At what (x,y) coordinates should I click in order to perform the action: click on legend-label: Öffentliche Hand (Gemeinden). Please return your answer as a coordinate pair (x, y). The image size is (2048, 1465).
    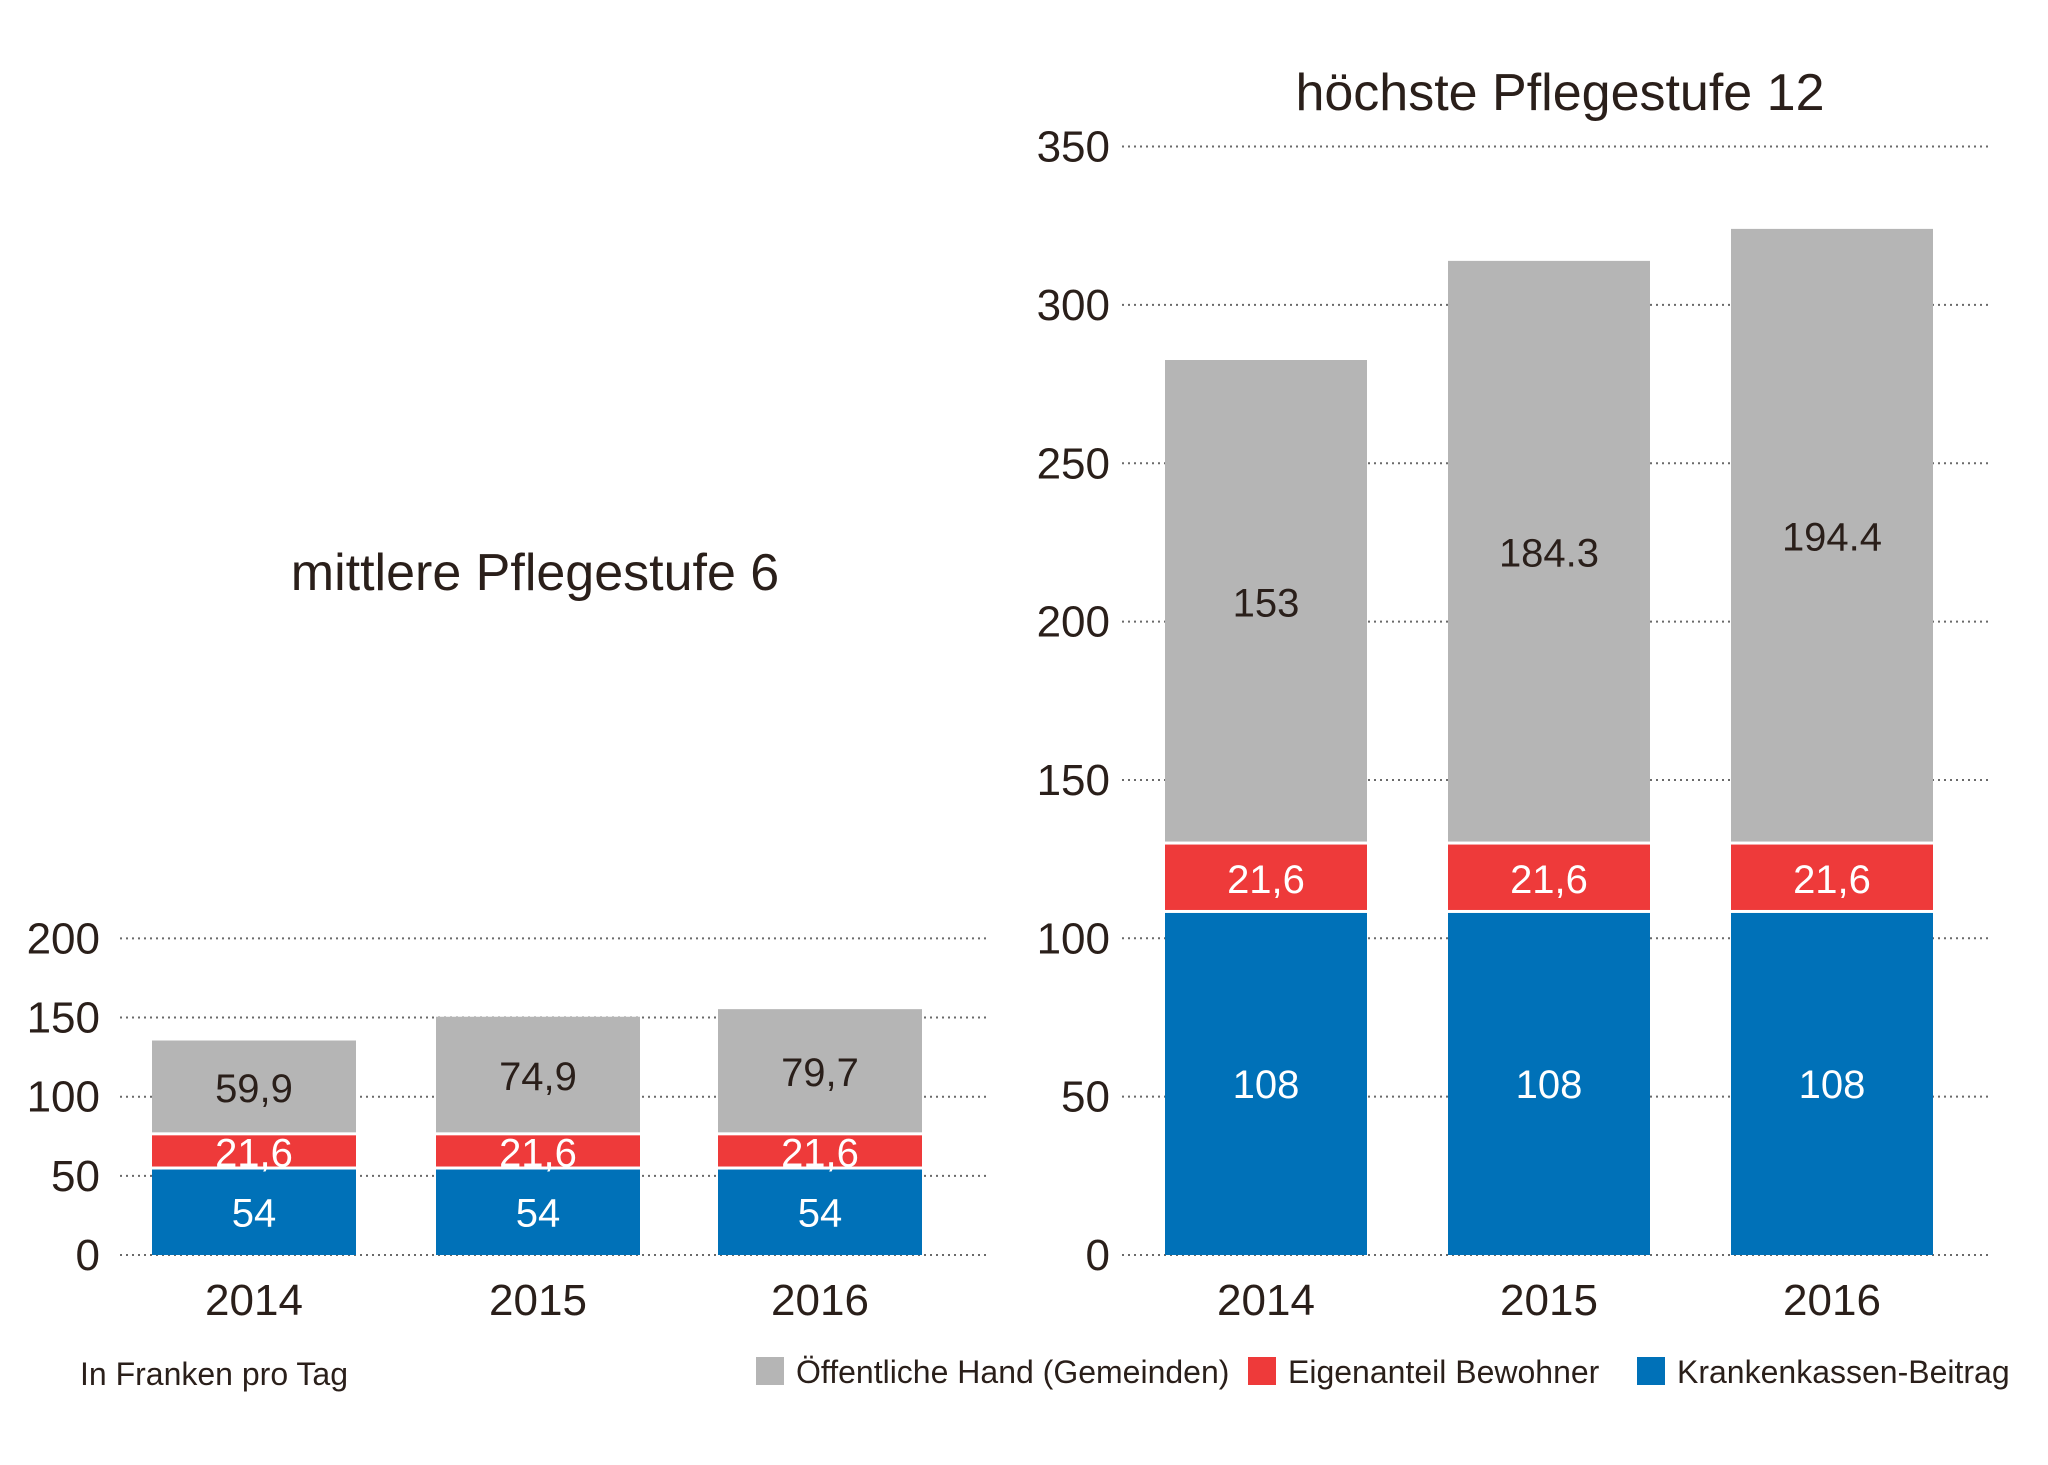
    Looking at the image, I should click on (1012, 1372).